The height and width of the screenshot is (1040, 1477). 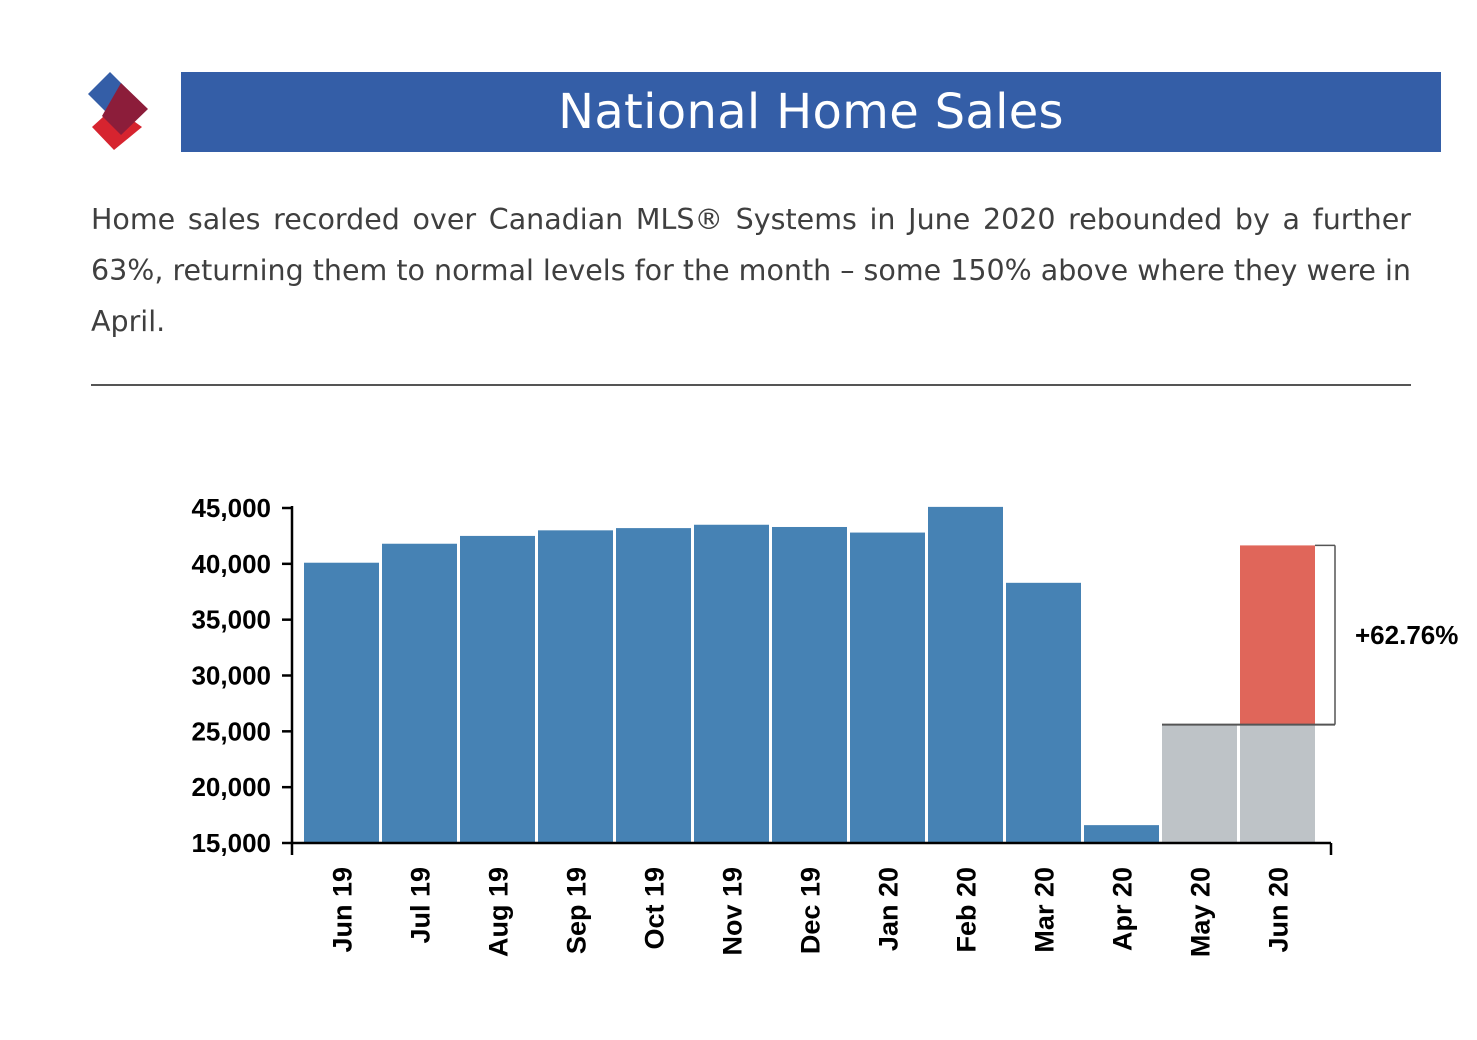 I want to click on x-tick-label: Apr 20, so click(x=1123, y=909).